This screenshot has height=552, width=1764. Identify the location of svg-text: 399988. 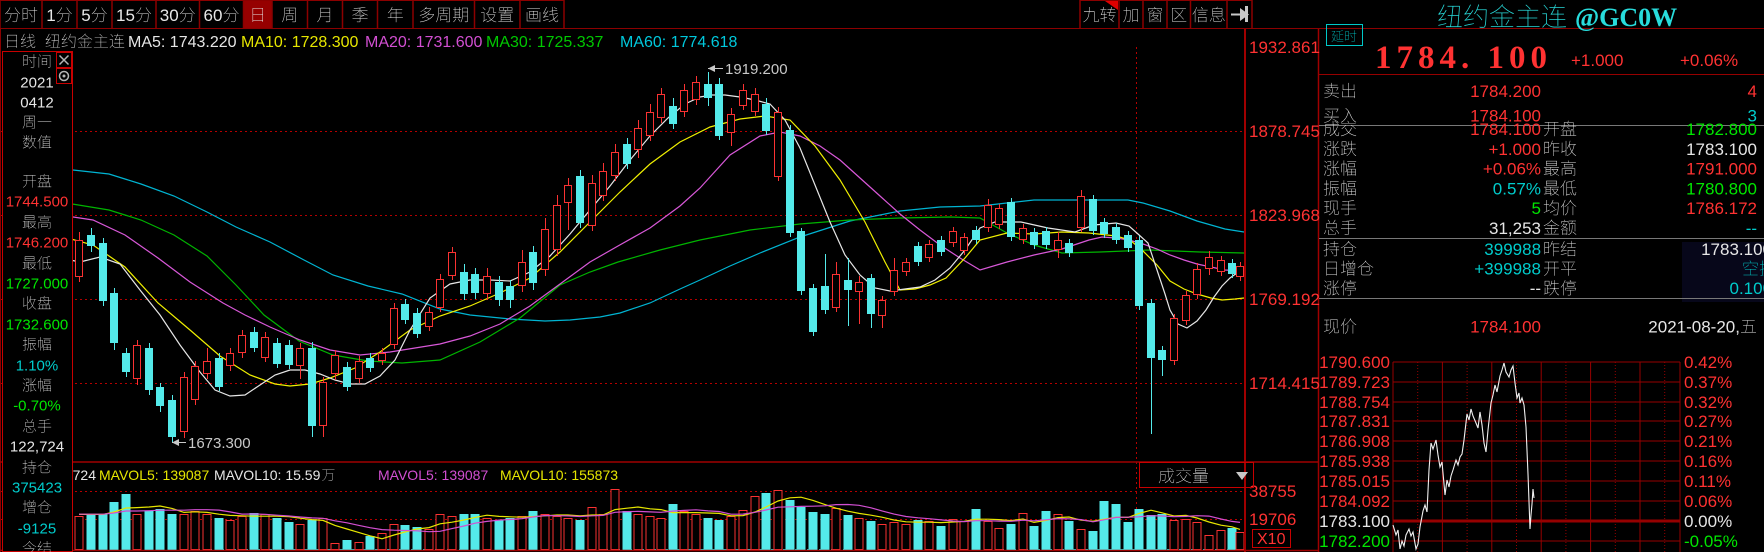
(1512, 249).